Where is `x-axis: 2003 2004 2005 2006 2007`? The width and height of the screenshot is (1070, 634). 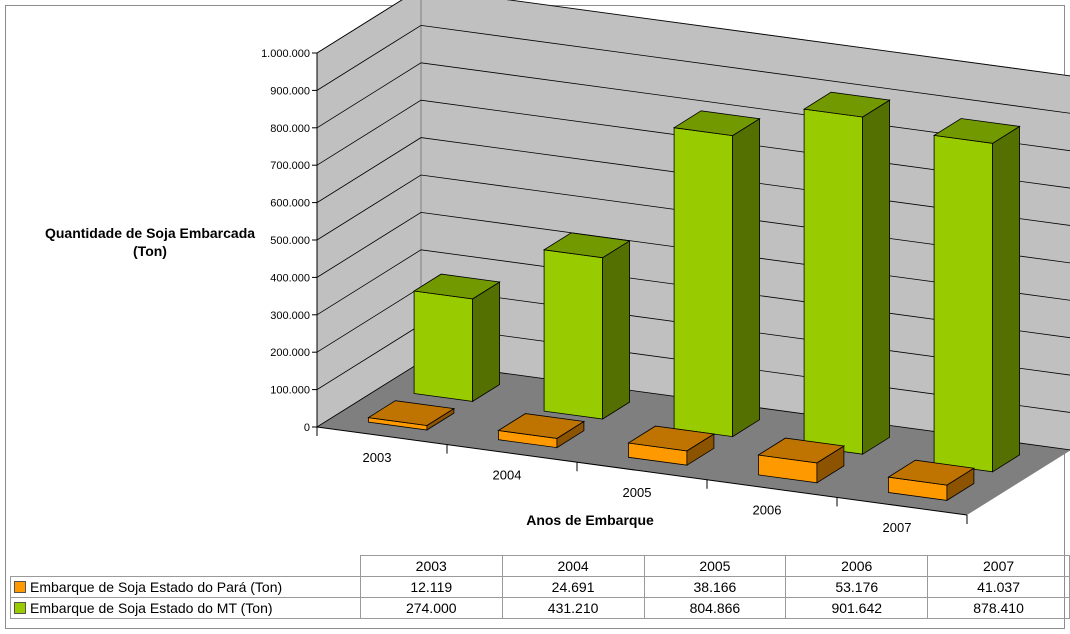
x-axis: 2003 2004 2005 2006 2007 is located at coordinates (642, 480).